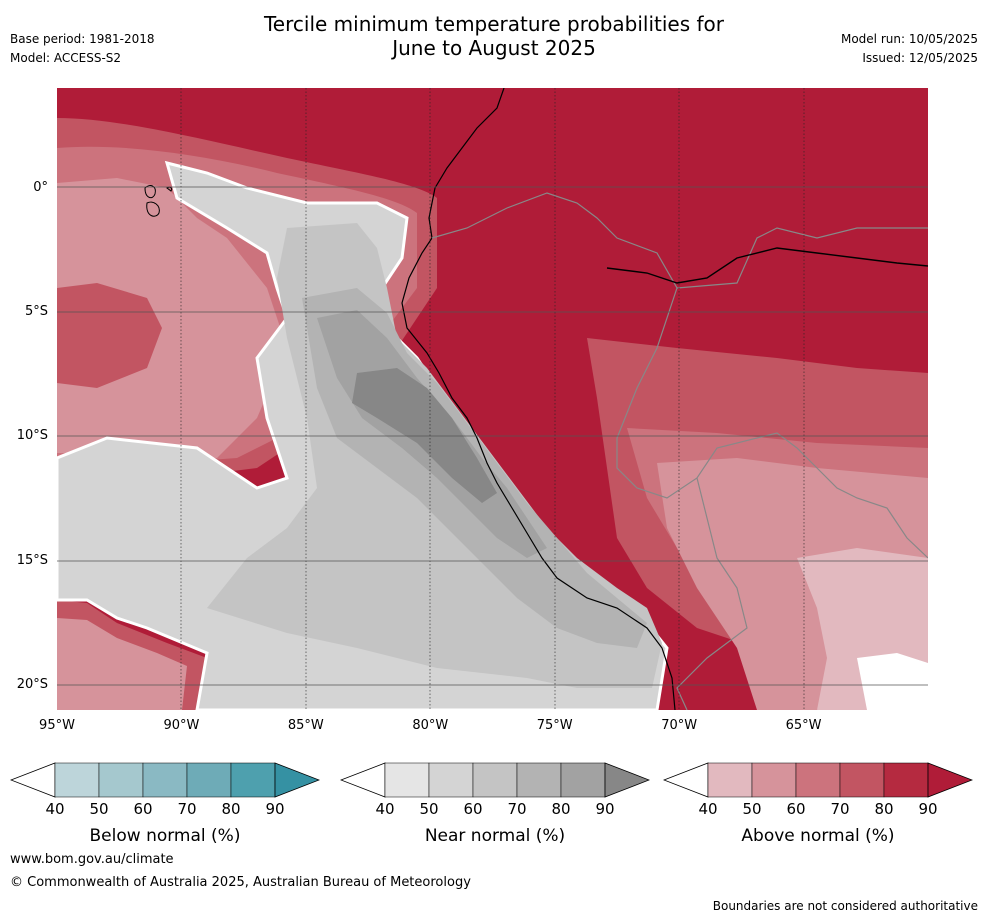 This screenshot has width=988, height=919. What do you see at coordinates (57, 725) in the screenshot?
I see `lon-tick-label: 95°W` at bounding box center [57, 725].